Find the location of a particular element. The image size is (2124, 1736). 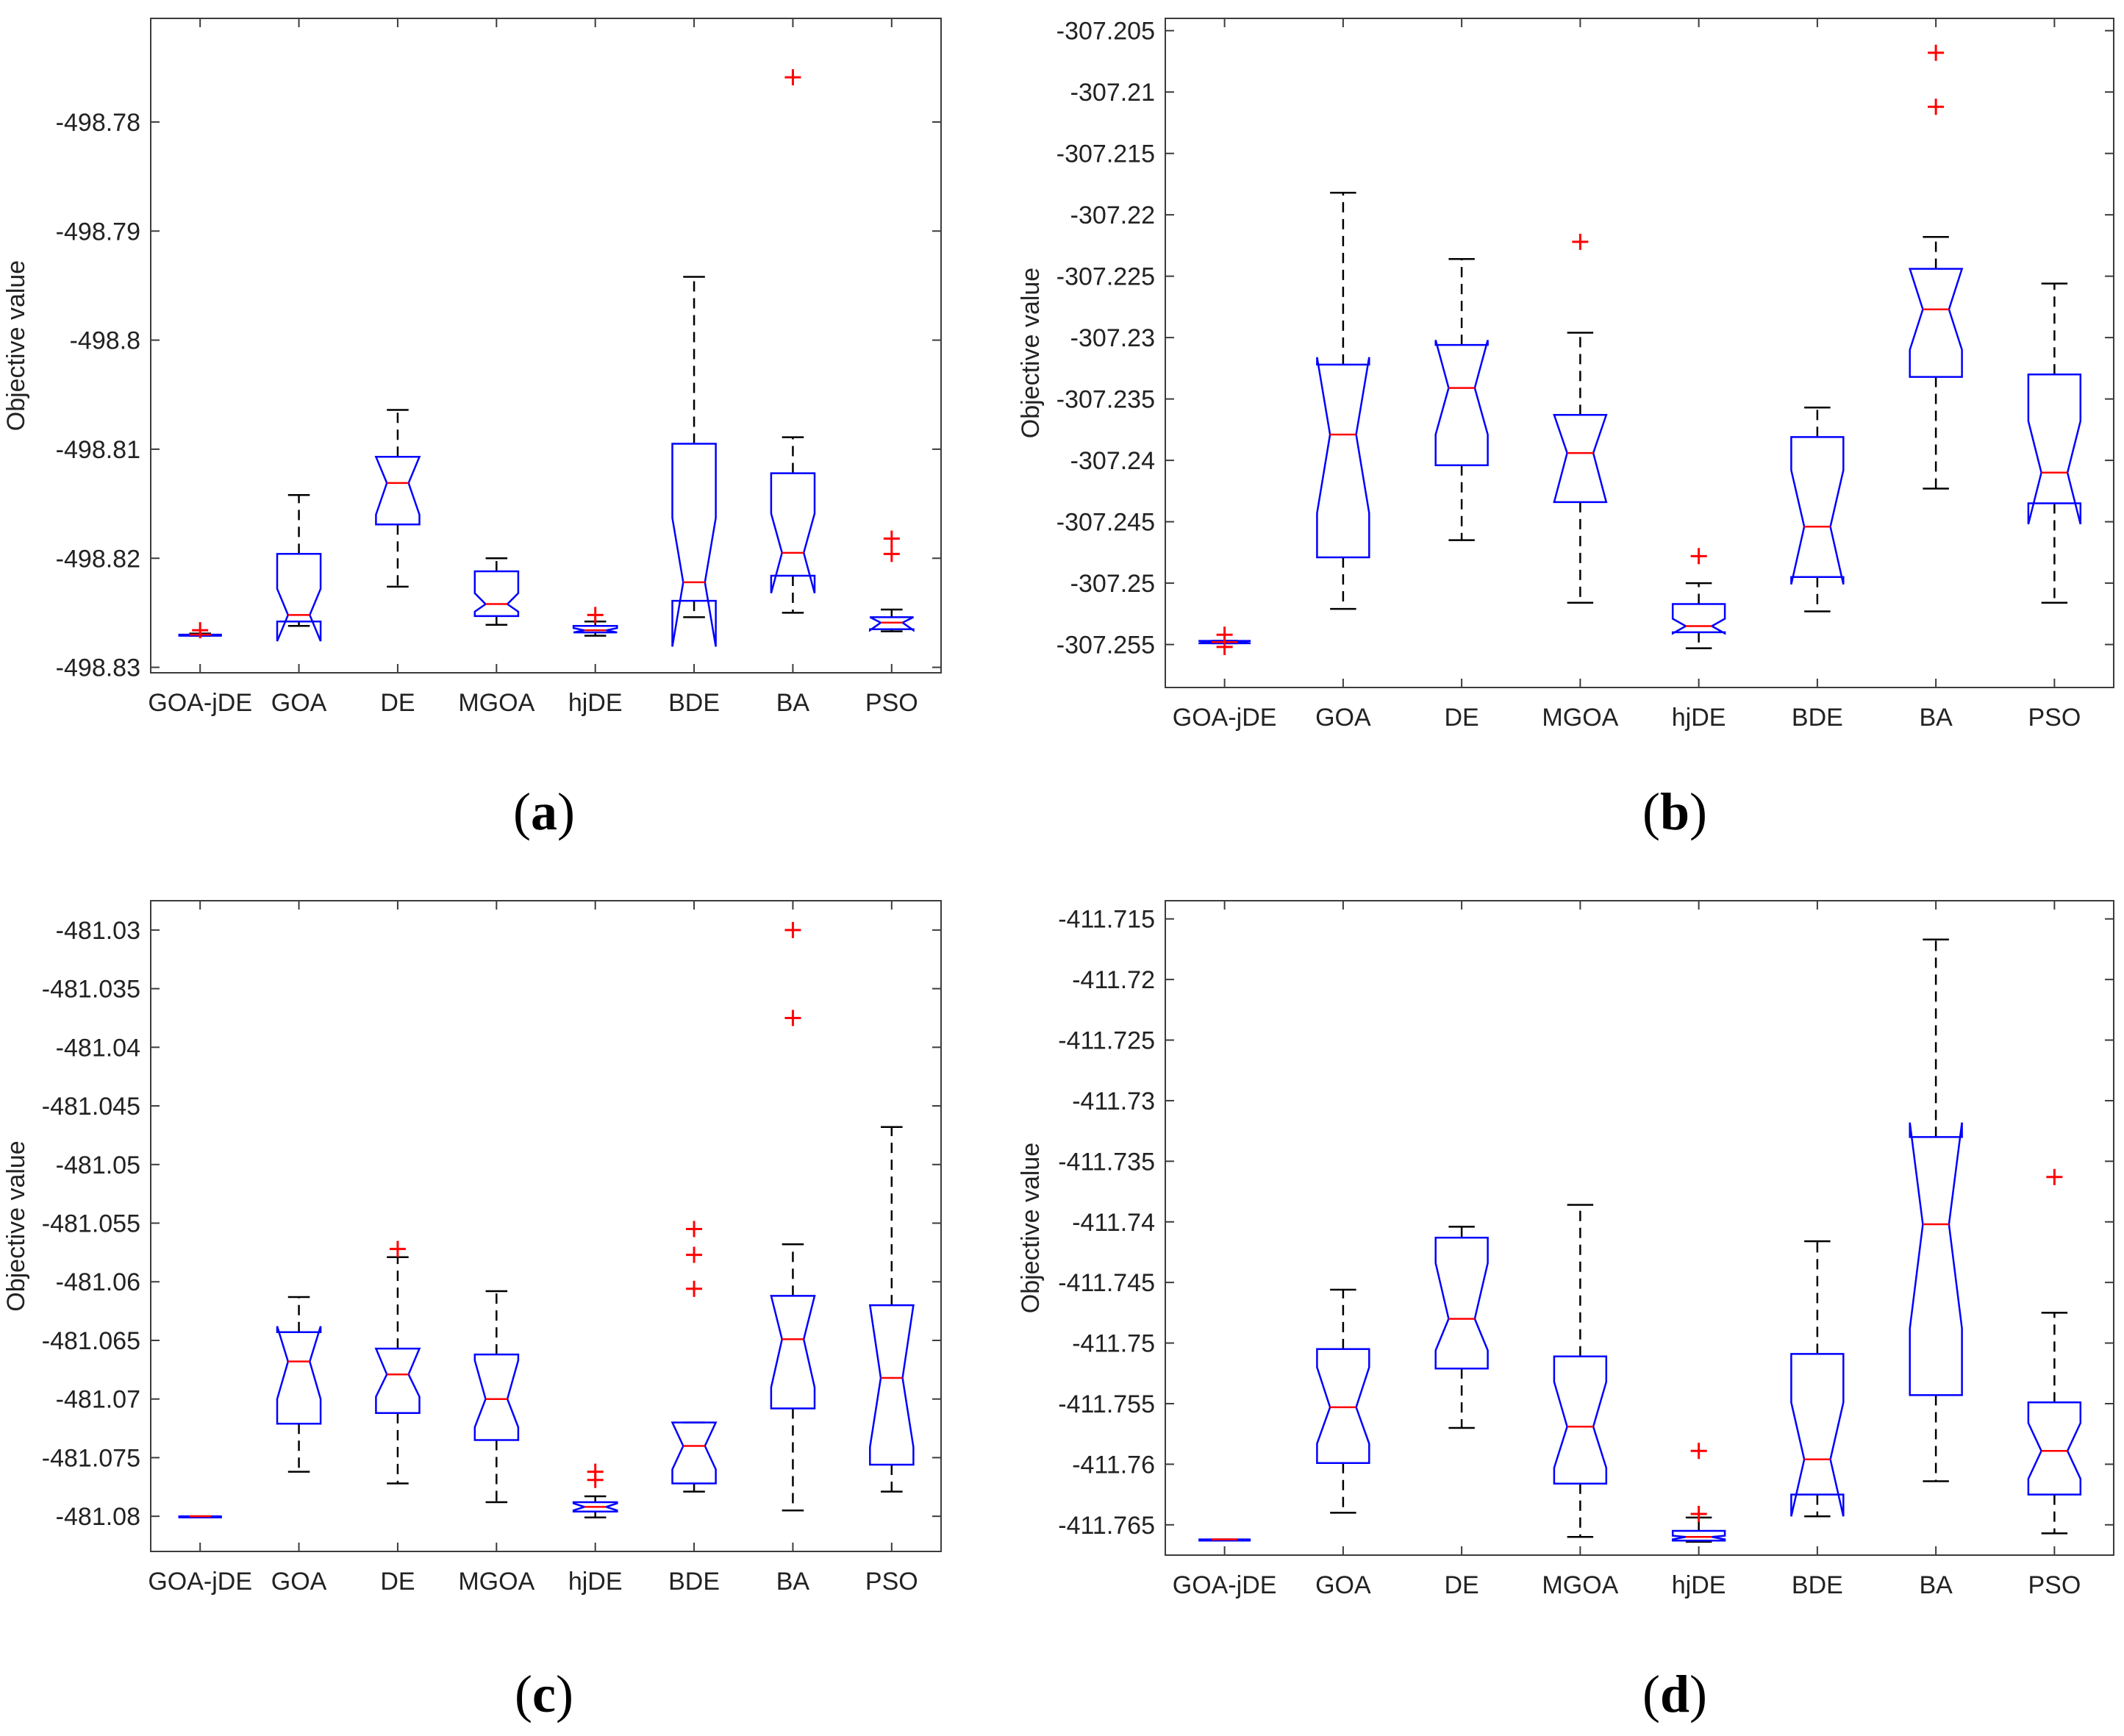

panel-label-close: ) is located at coordinates (1698, 1695).